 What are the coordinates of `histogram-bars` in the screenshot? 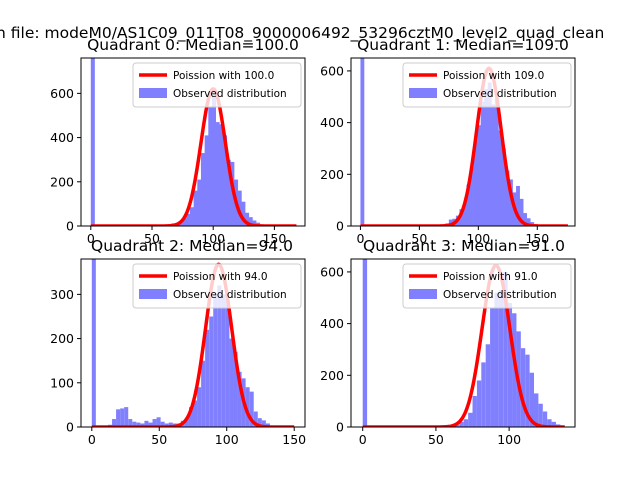 It's located at (449, 142).